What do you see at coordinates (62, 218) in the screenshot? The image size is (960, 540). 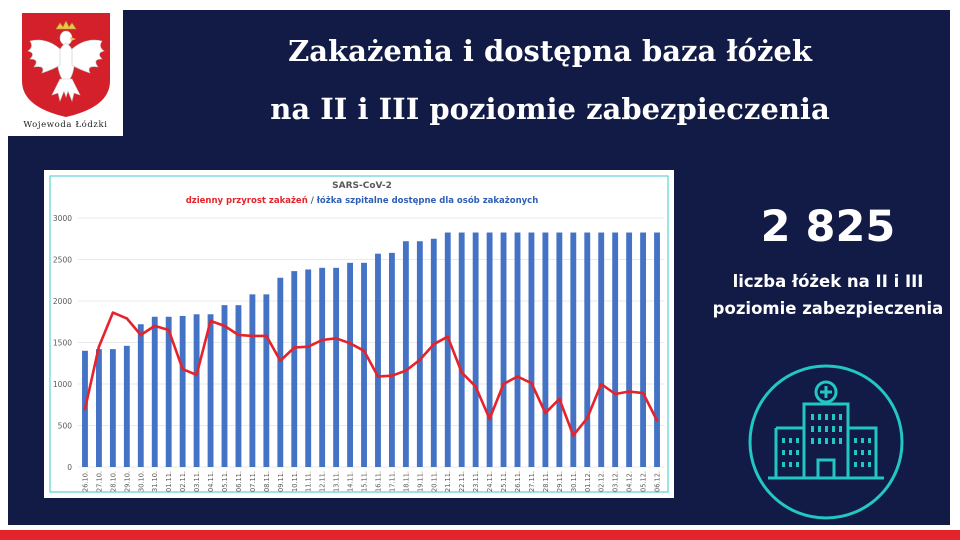 I see `y-tick-label: 3000` at bounding box center [62, 218].